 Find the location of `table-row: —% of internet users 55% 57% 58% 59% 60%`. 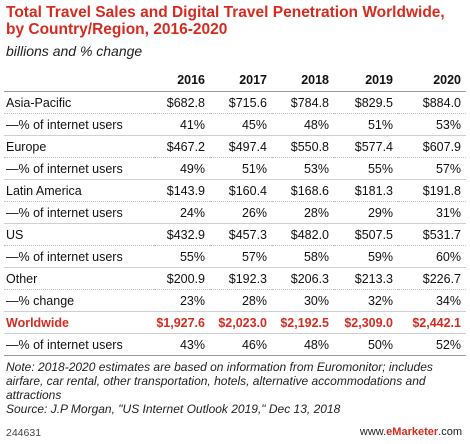

table-row: —% of internet users 55% 57% 58% 59% 60% is located at coordinates (235, 256).